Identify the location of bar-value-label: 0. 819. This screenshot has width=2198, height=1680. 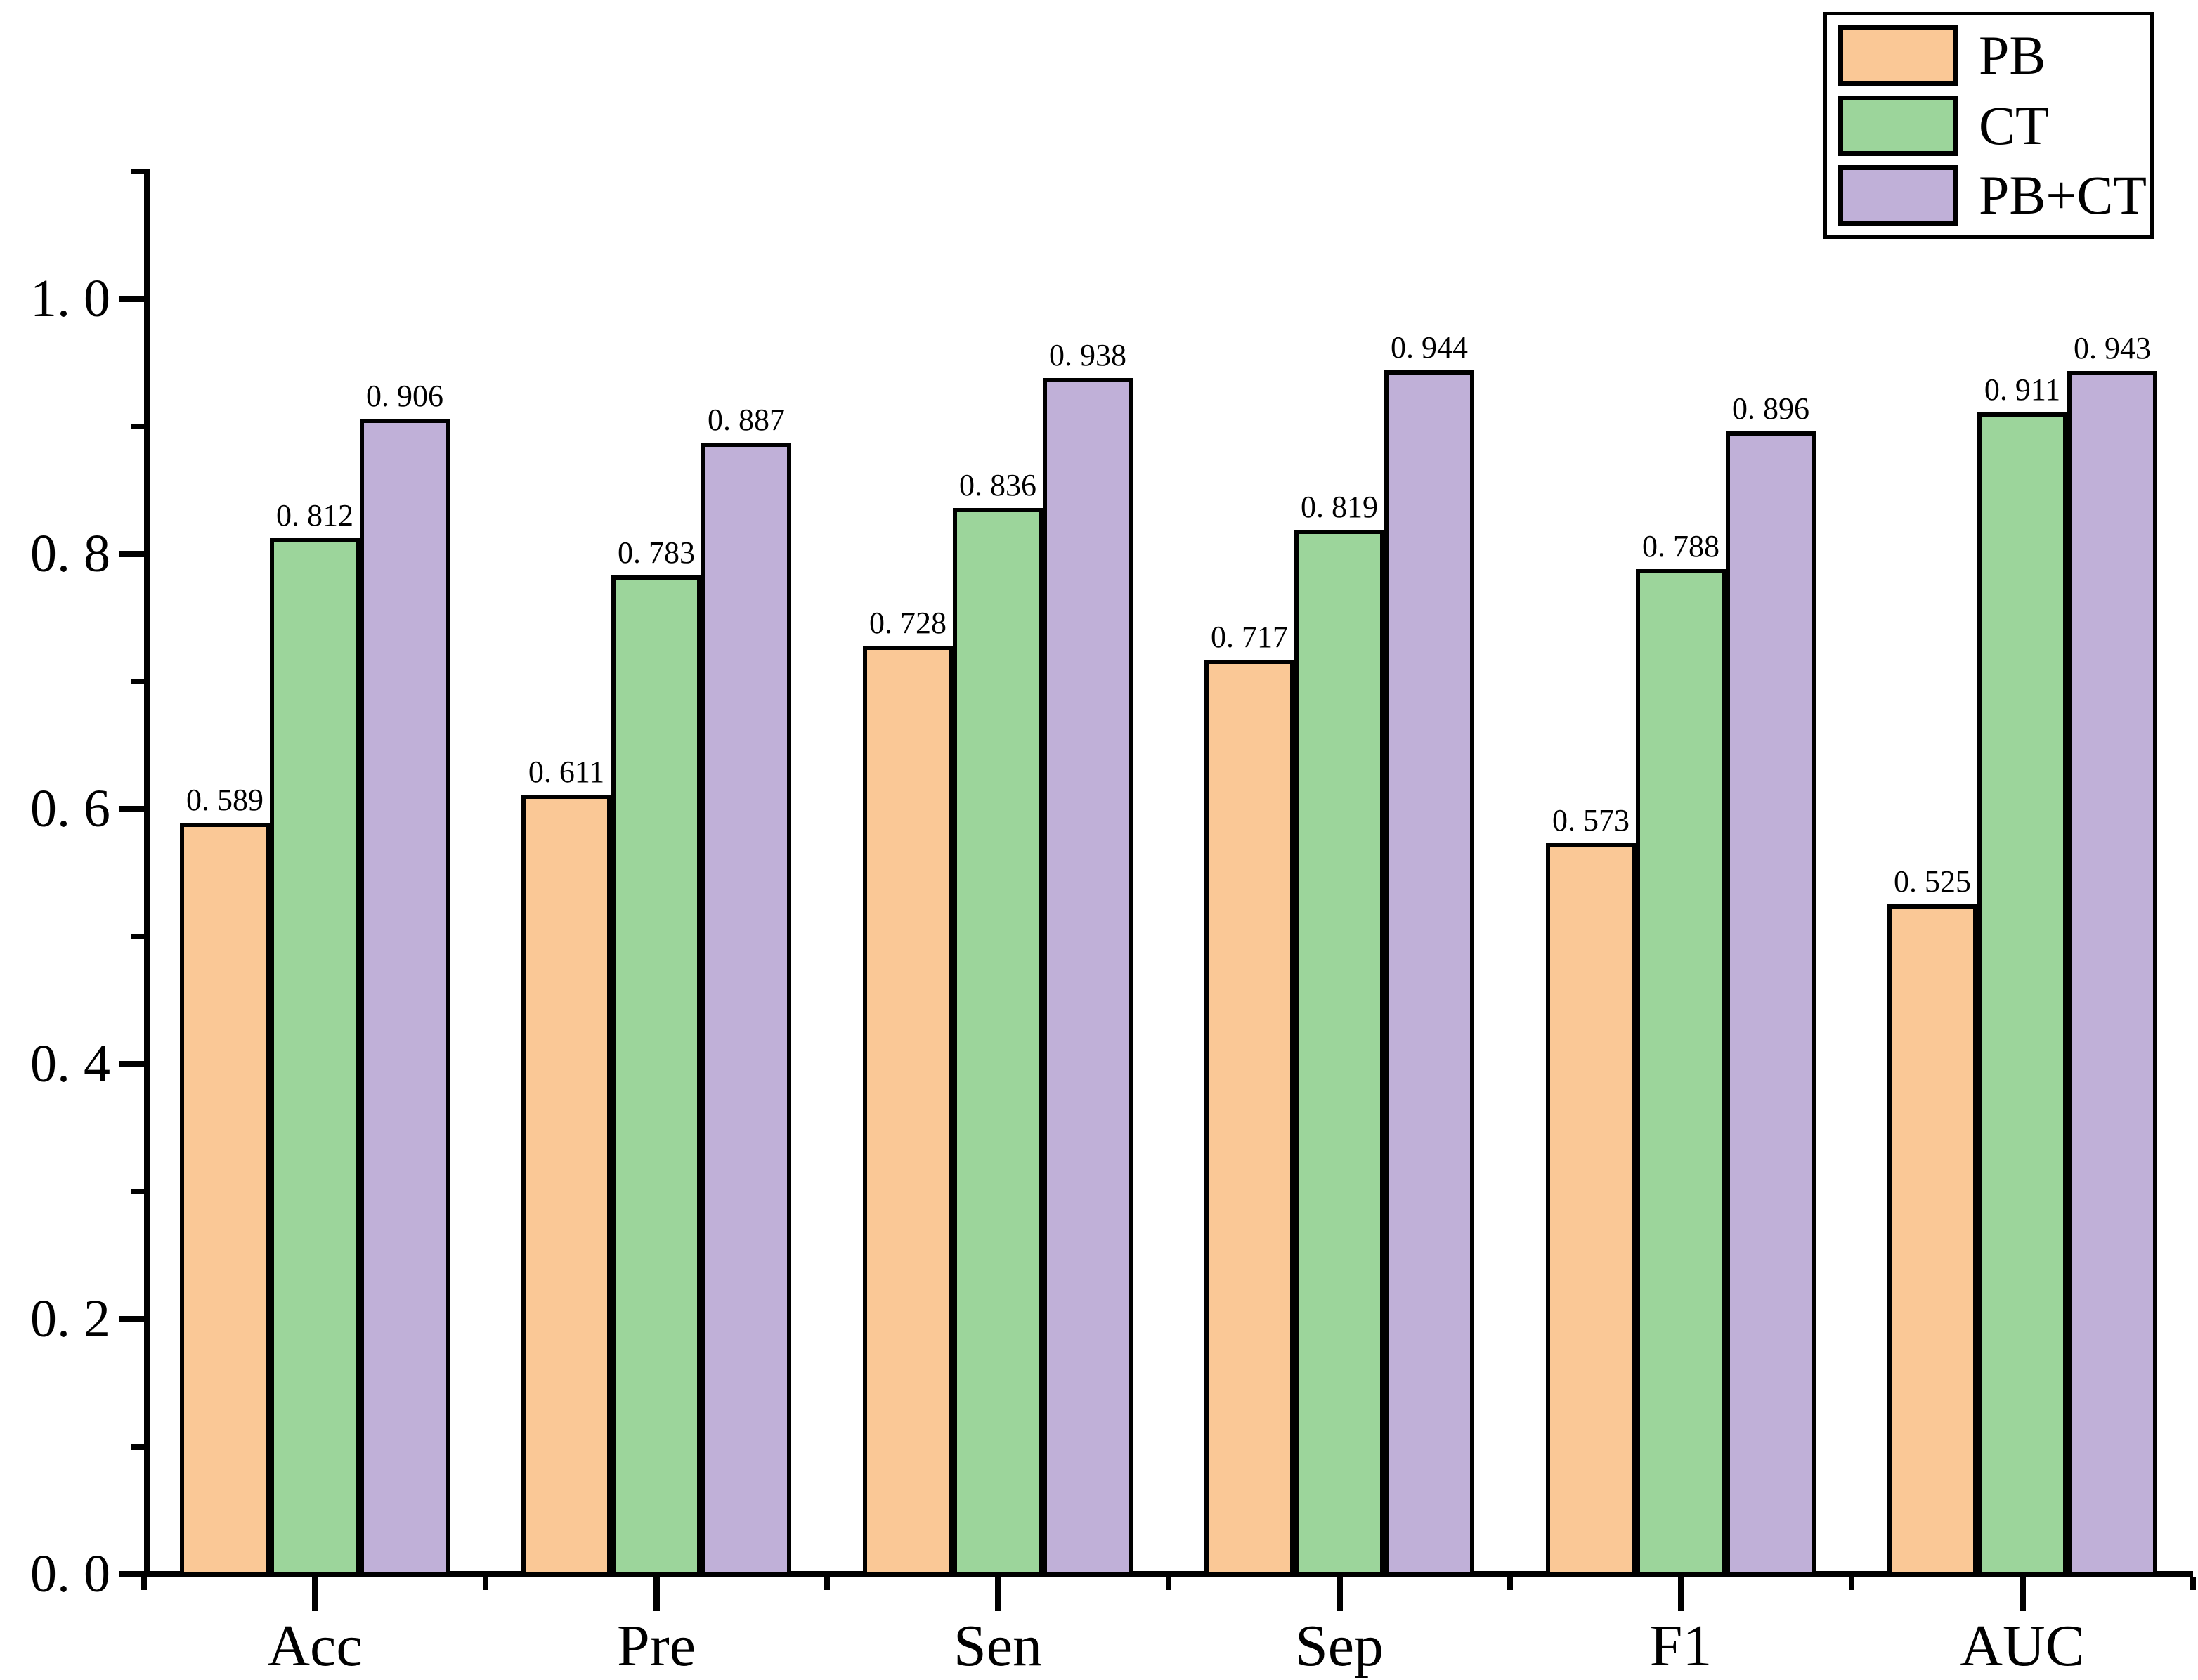
(1340, 506).